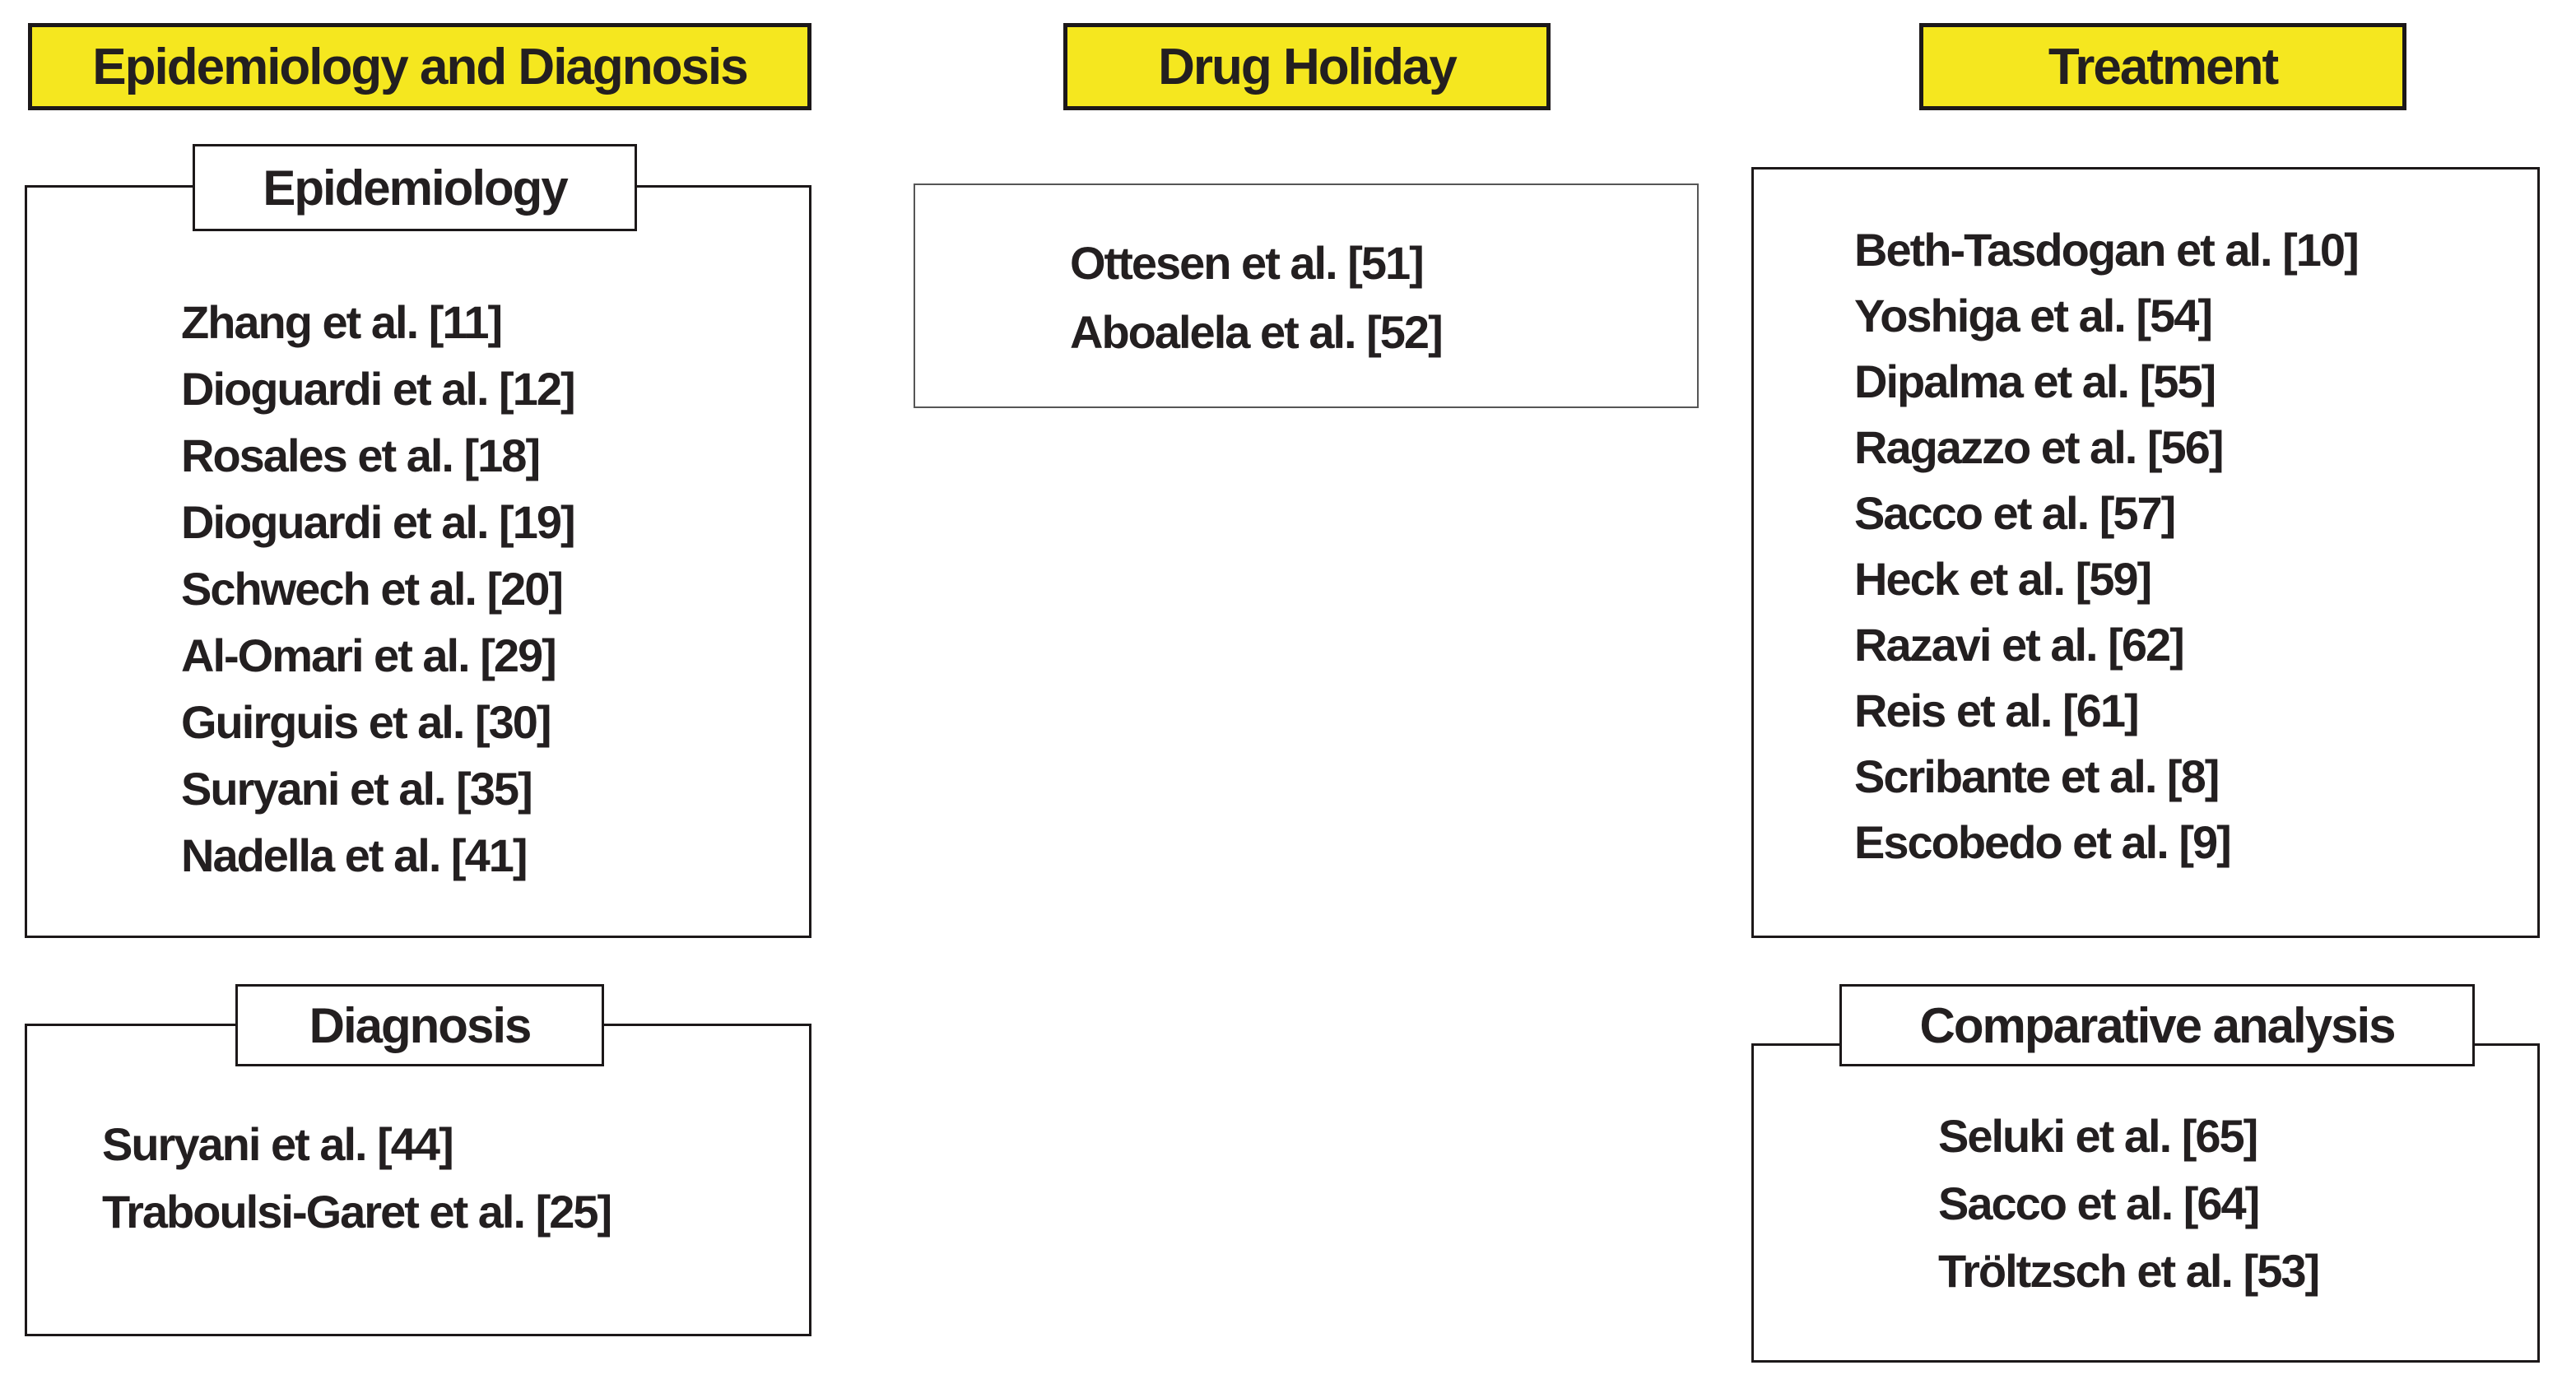  What do you see at coordinates (419, 66) in the screenshot?
I see `header-epidemiology-and-diagnosis: Epidemiology and Diagnosis` at bounding box center [419, 66].